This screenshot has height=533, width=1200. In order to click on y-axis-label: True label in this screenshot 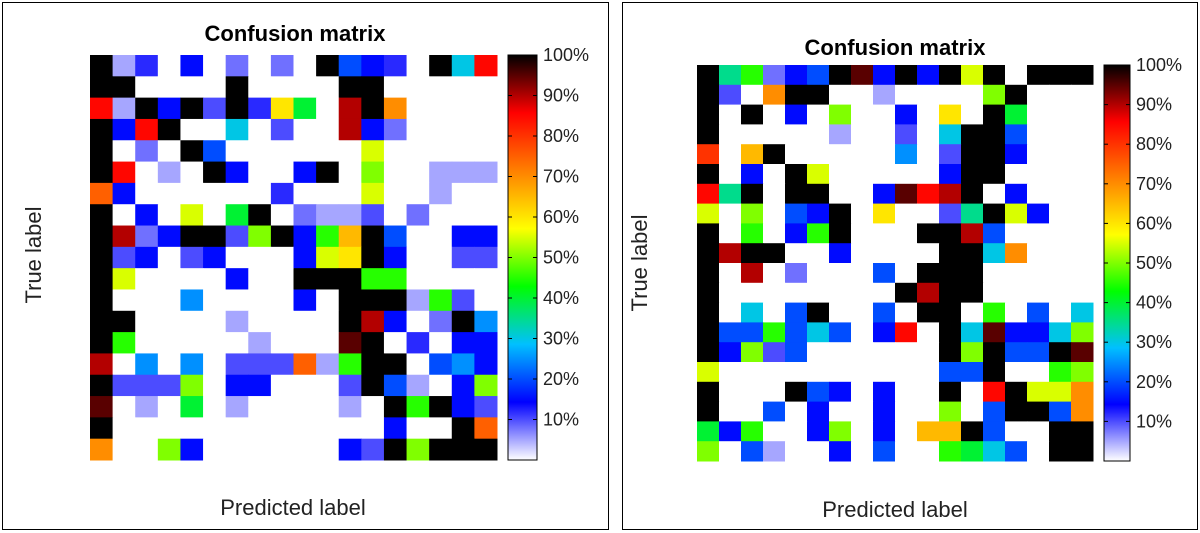, I will do `click(33, 254)`.